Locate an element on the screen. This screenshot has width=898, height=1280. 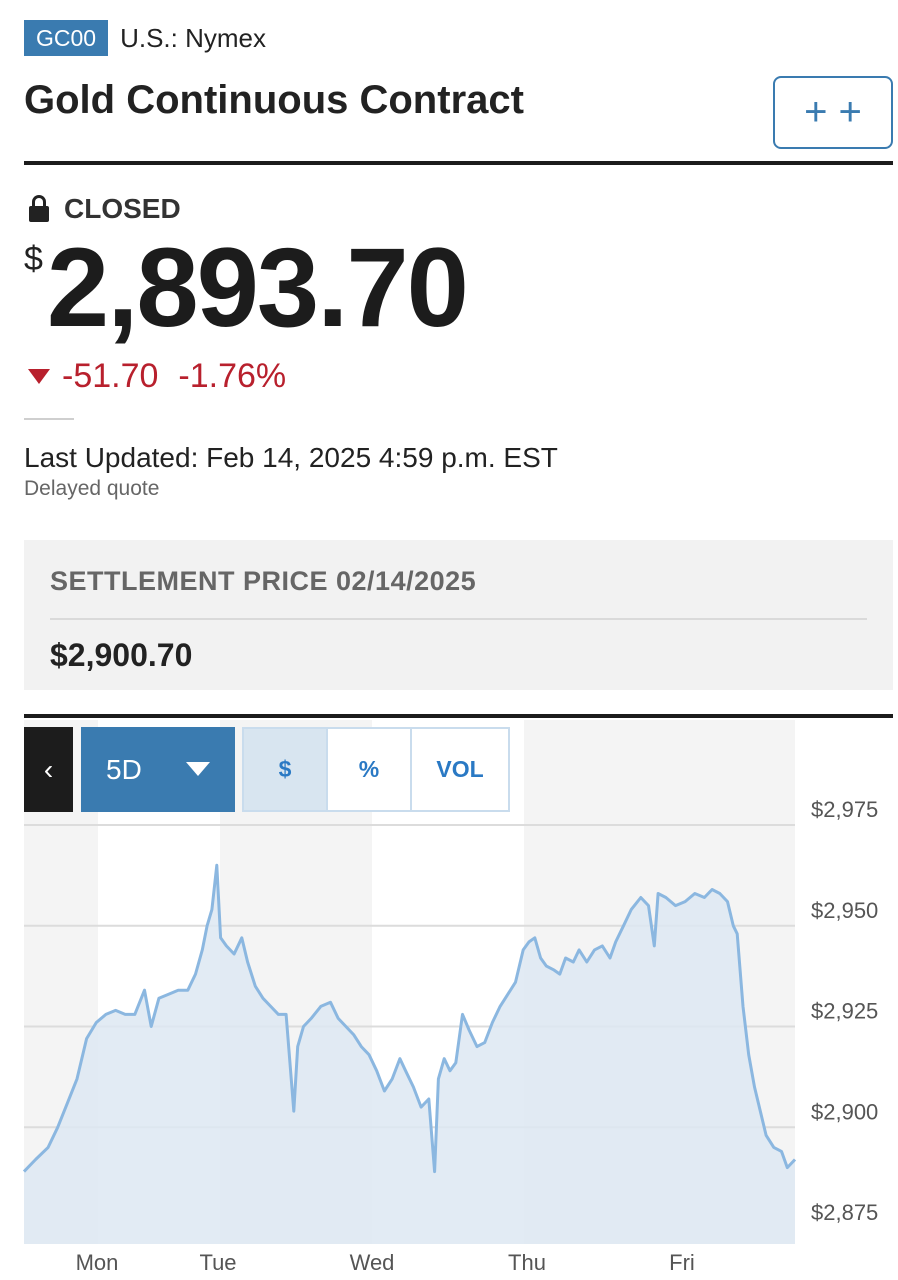
range-label: 5D is located at coordinates (124, 769).